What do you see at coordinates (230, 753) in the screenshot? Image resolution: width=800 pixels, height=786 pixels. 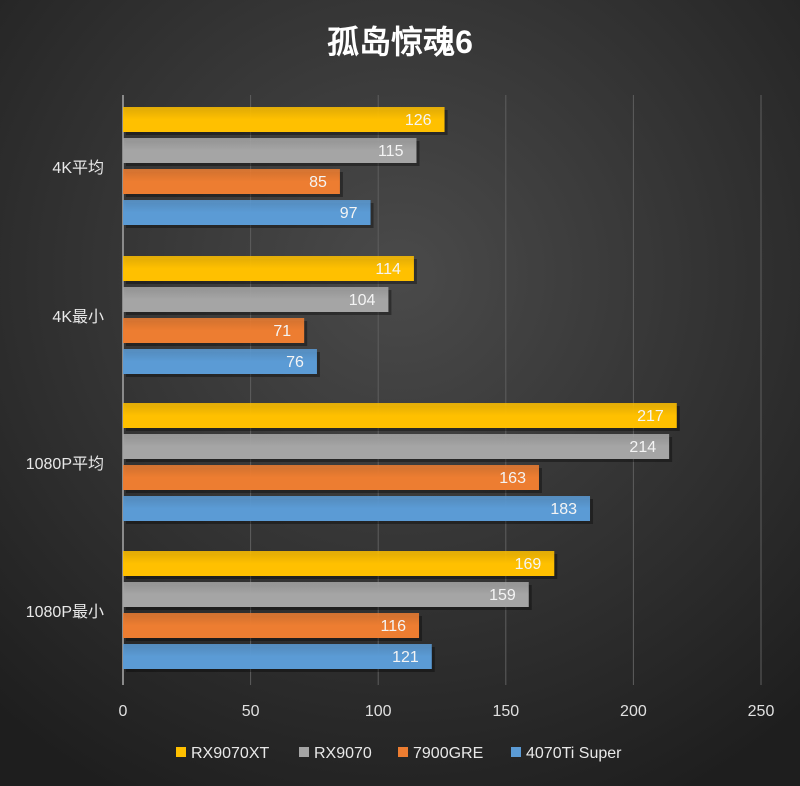 I see `legend-label: RX9070XT` at bounding box center [230, 753].